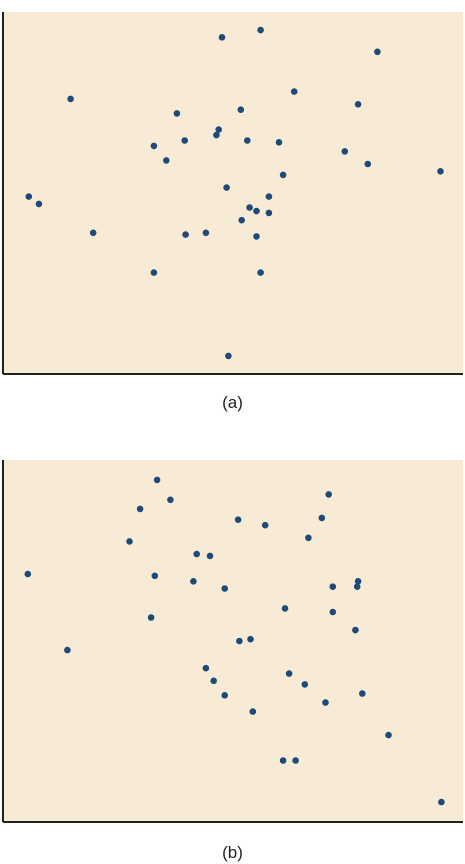  Describe the element at coordinates (232, 402) in the screenshot. I see `panel-label-a: (a)` at that location.